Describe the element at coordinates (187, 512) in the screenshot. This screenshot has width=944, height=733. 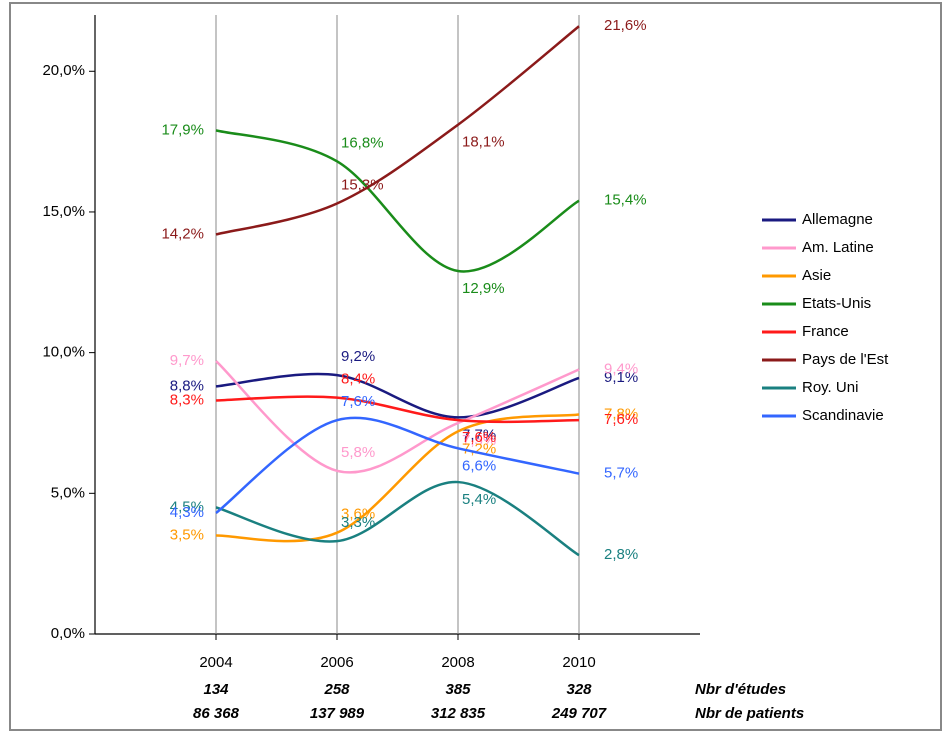
I see `data-label: 4,3%` at that location.